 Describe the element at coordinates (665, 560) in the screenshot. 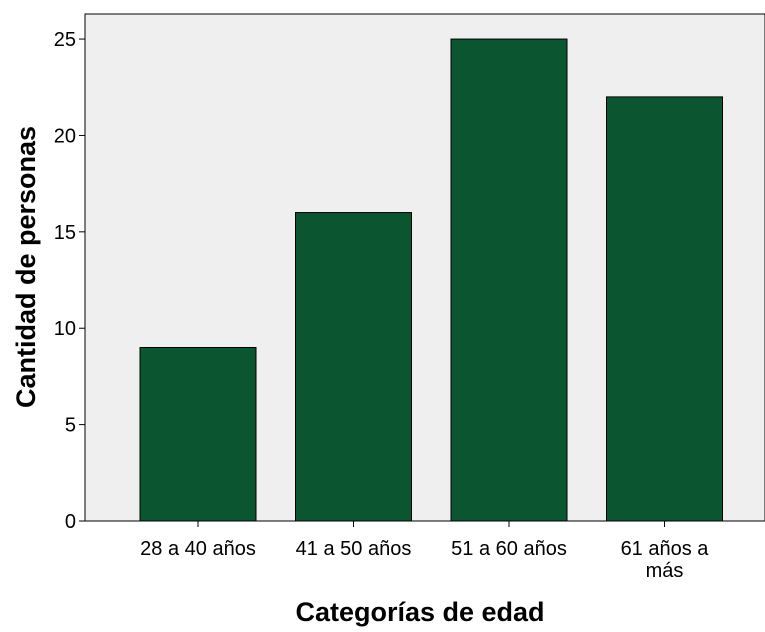

I see `x-tick-label-3: 61 años a más` at that location.